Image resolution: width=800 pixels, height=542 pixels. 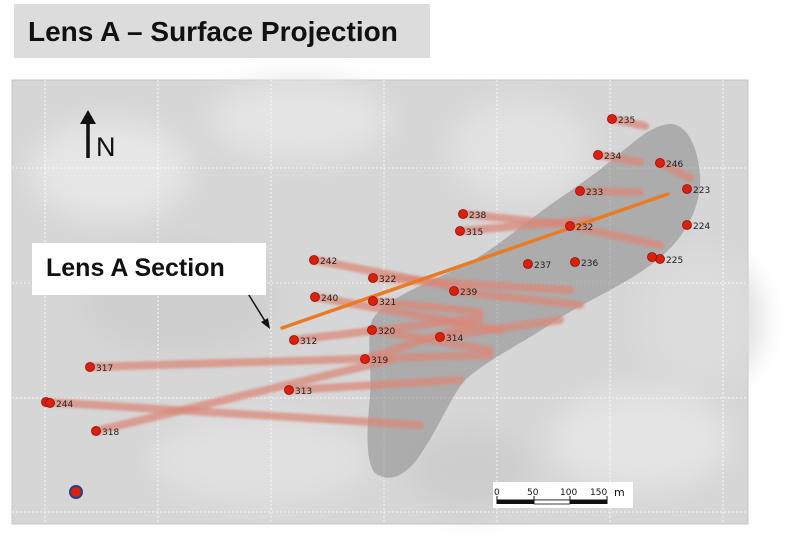 I want to click on scale-bar: 0 50 100 150 m, so click(x=563, y=495).